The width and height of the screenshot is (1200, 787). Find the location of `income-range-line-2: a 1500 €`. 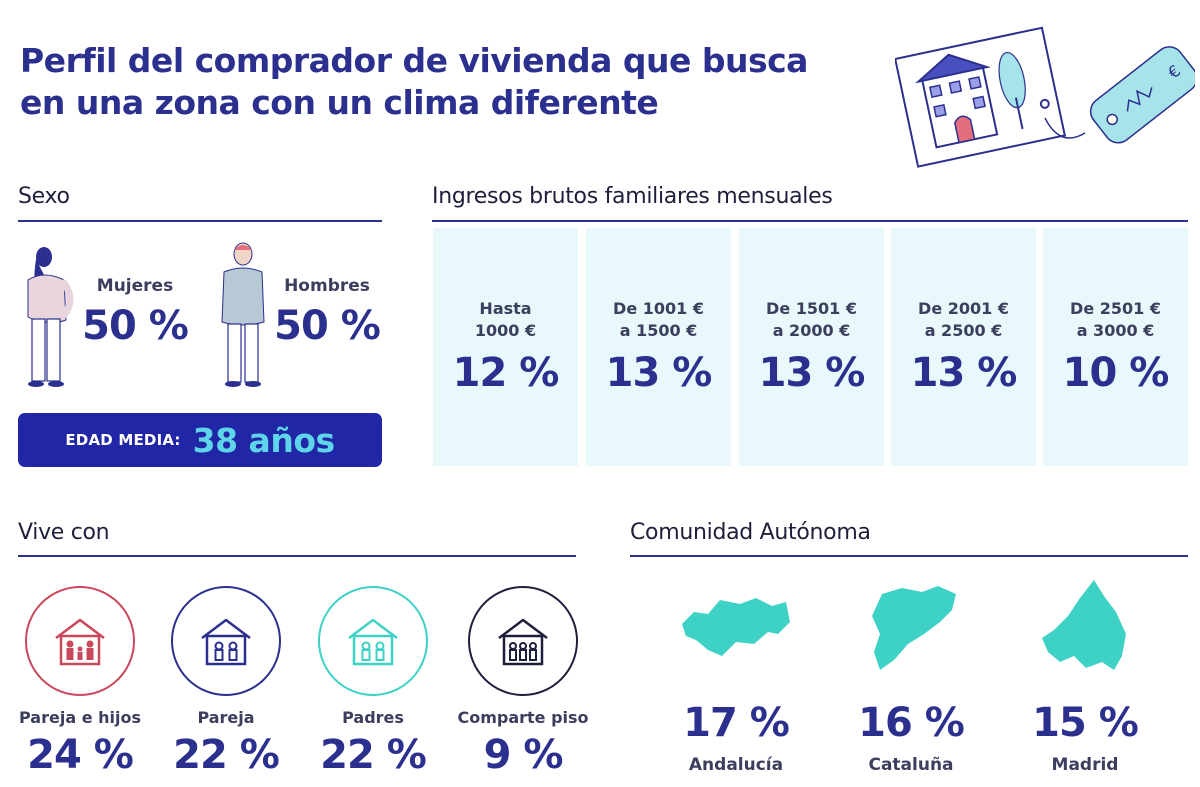

income-range-line-2: a 1500 € is located at coordinates (658, 330).